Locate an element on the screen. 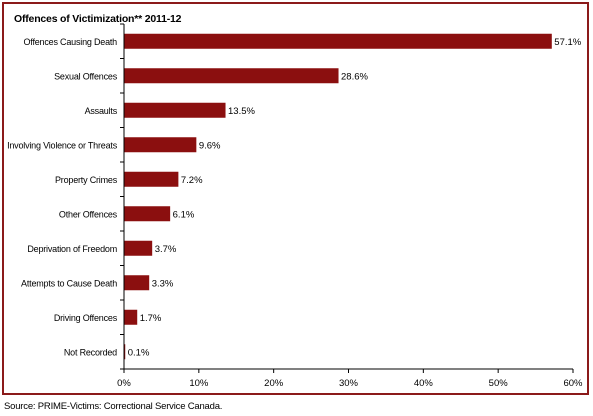 The width and height of the screenshot is (593, 416). value-label: 28.6% is located at coordinates (354, 76).